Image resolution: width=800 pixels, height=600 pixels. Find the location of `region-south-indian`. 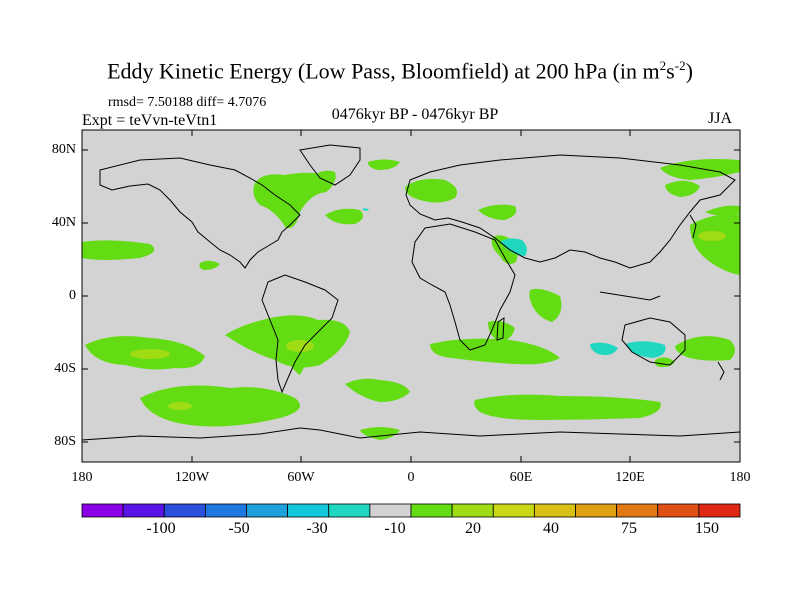

region-south-indian is located at coordinates (495, 351).